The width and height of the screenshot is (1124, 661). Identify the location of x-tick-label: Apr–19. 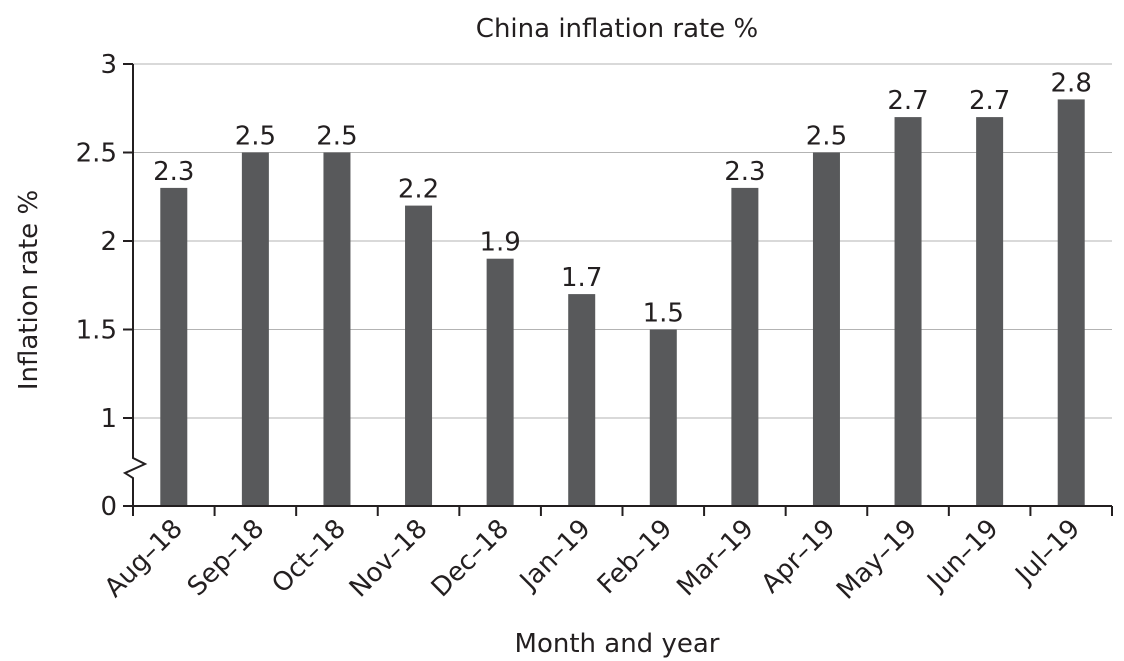
(799, 557).